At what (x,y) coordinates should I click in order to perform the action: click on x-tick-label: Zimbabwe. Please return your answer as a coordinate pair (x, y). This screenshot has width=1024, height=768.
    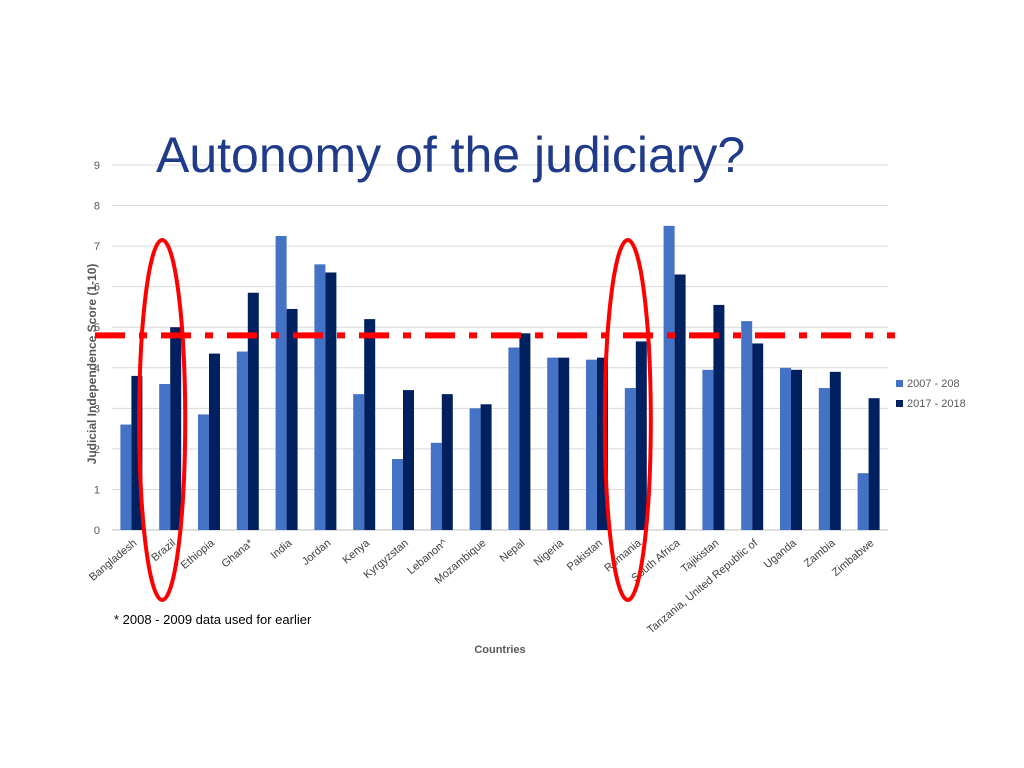
    Looking at the image, I should click on (853, 558).